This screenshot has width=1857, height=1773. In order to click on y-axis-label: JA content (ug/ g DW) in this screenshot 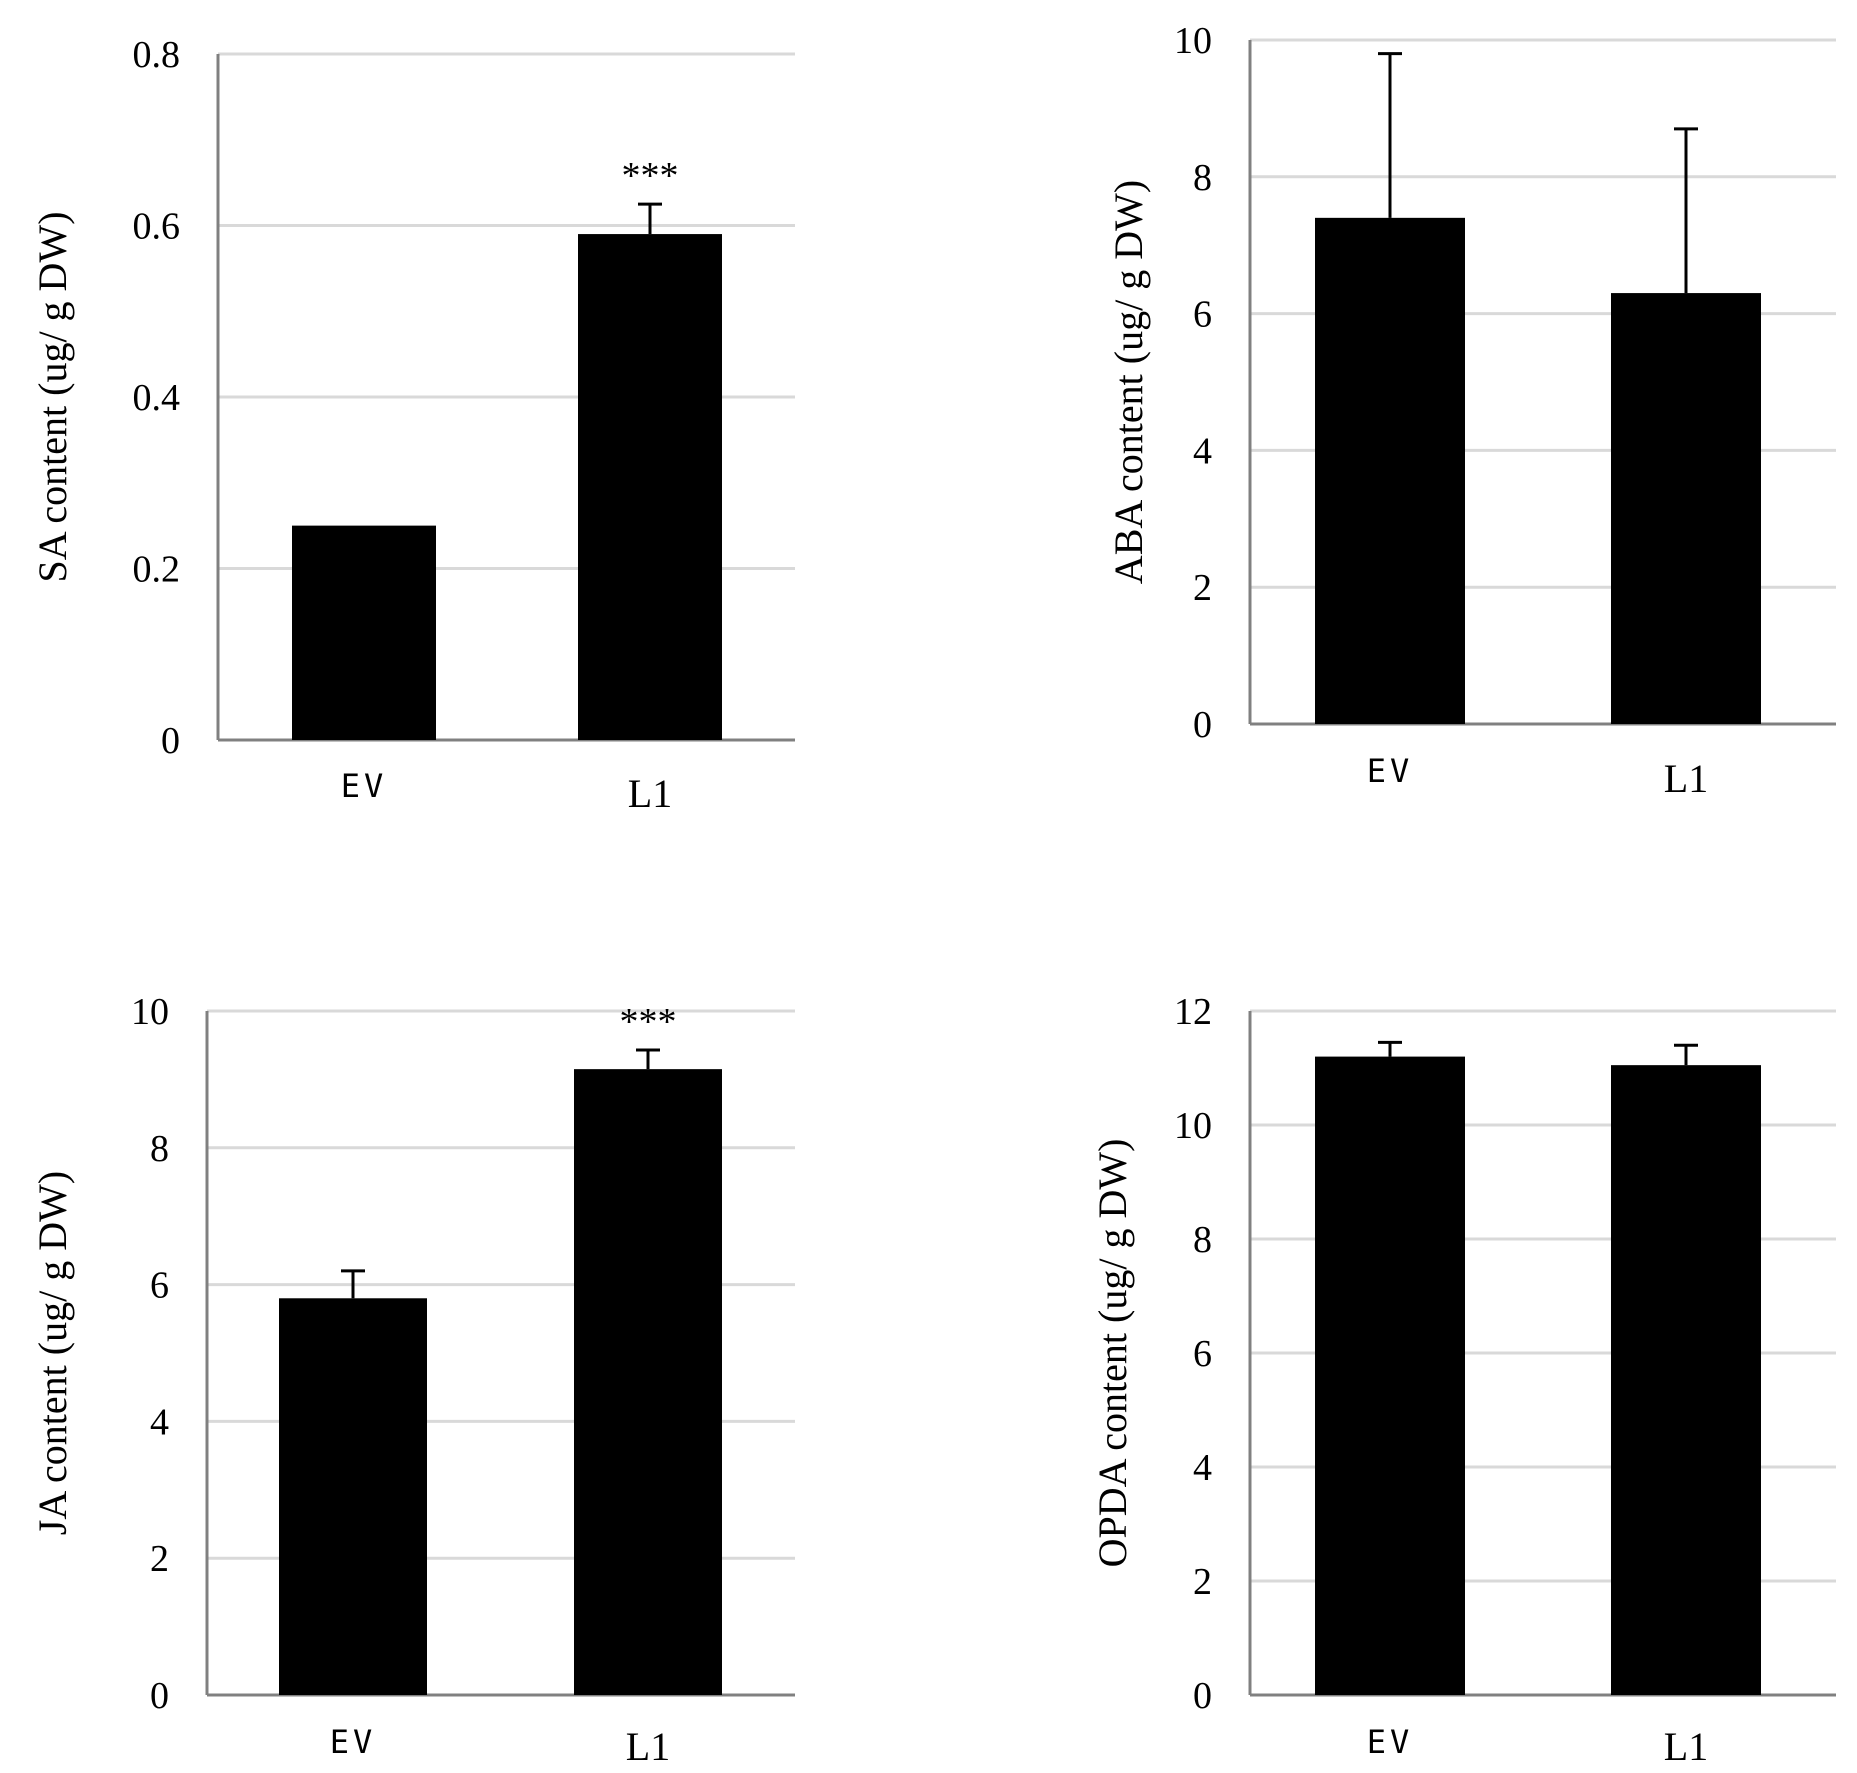, I will do `click(52, 1353)`.